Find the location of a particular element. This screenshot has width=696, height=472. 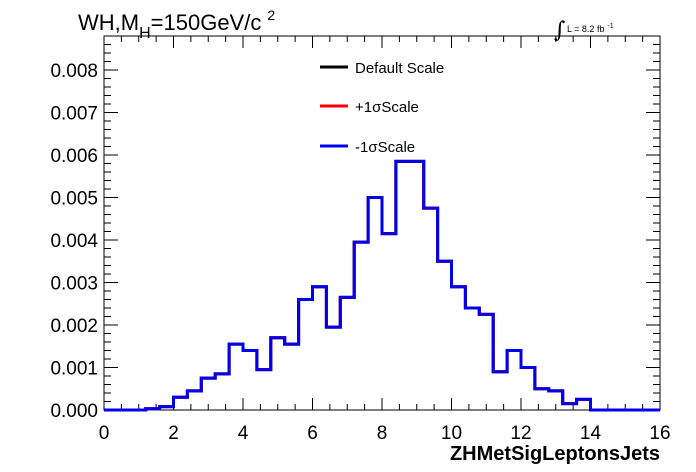

x-tick-label: 0 is located at coordinates (104, 433).